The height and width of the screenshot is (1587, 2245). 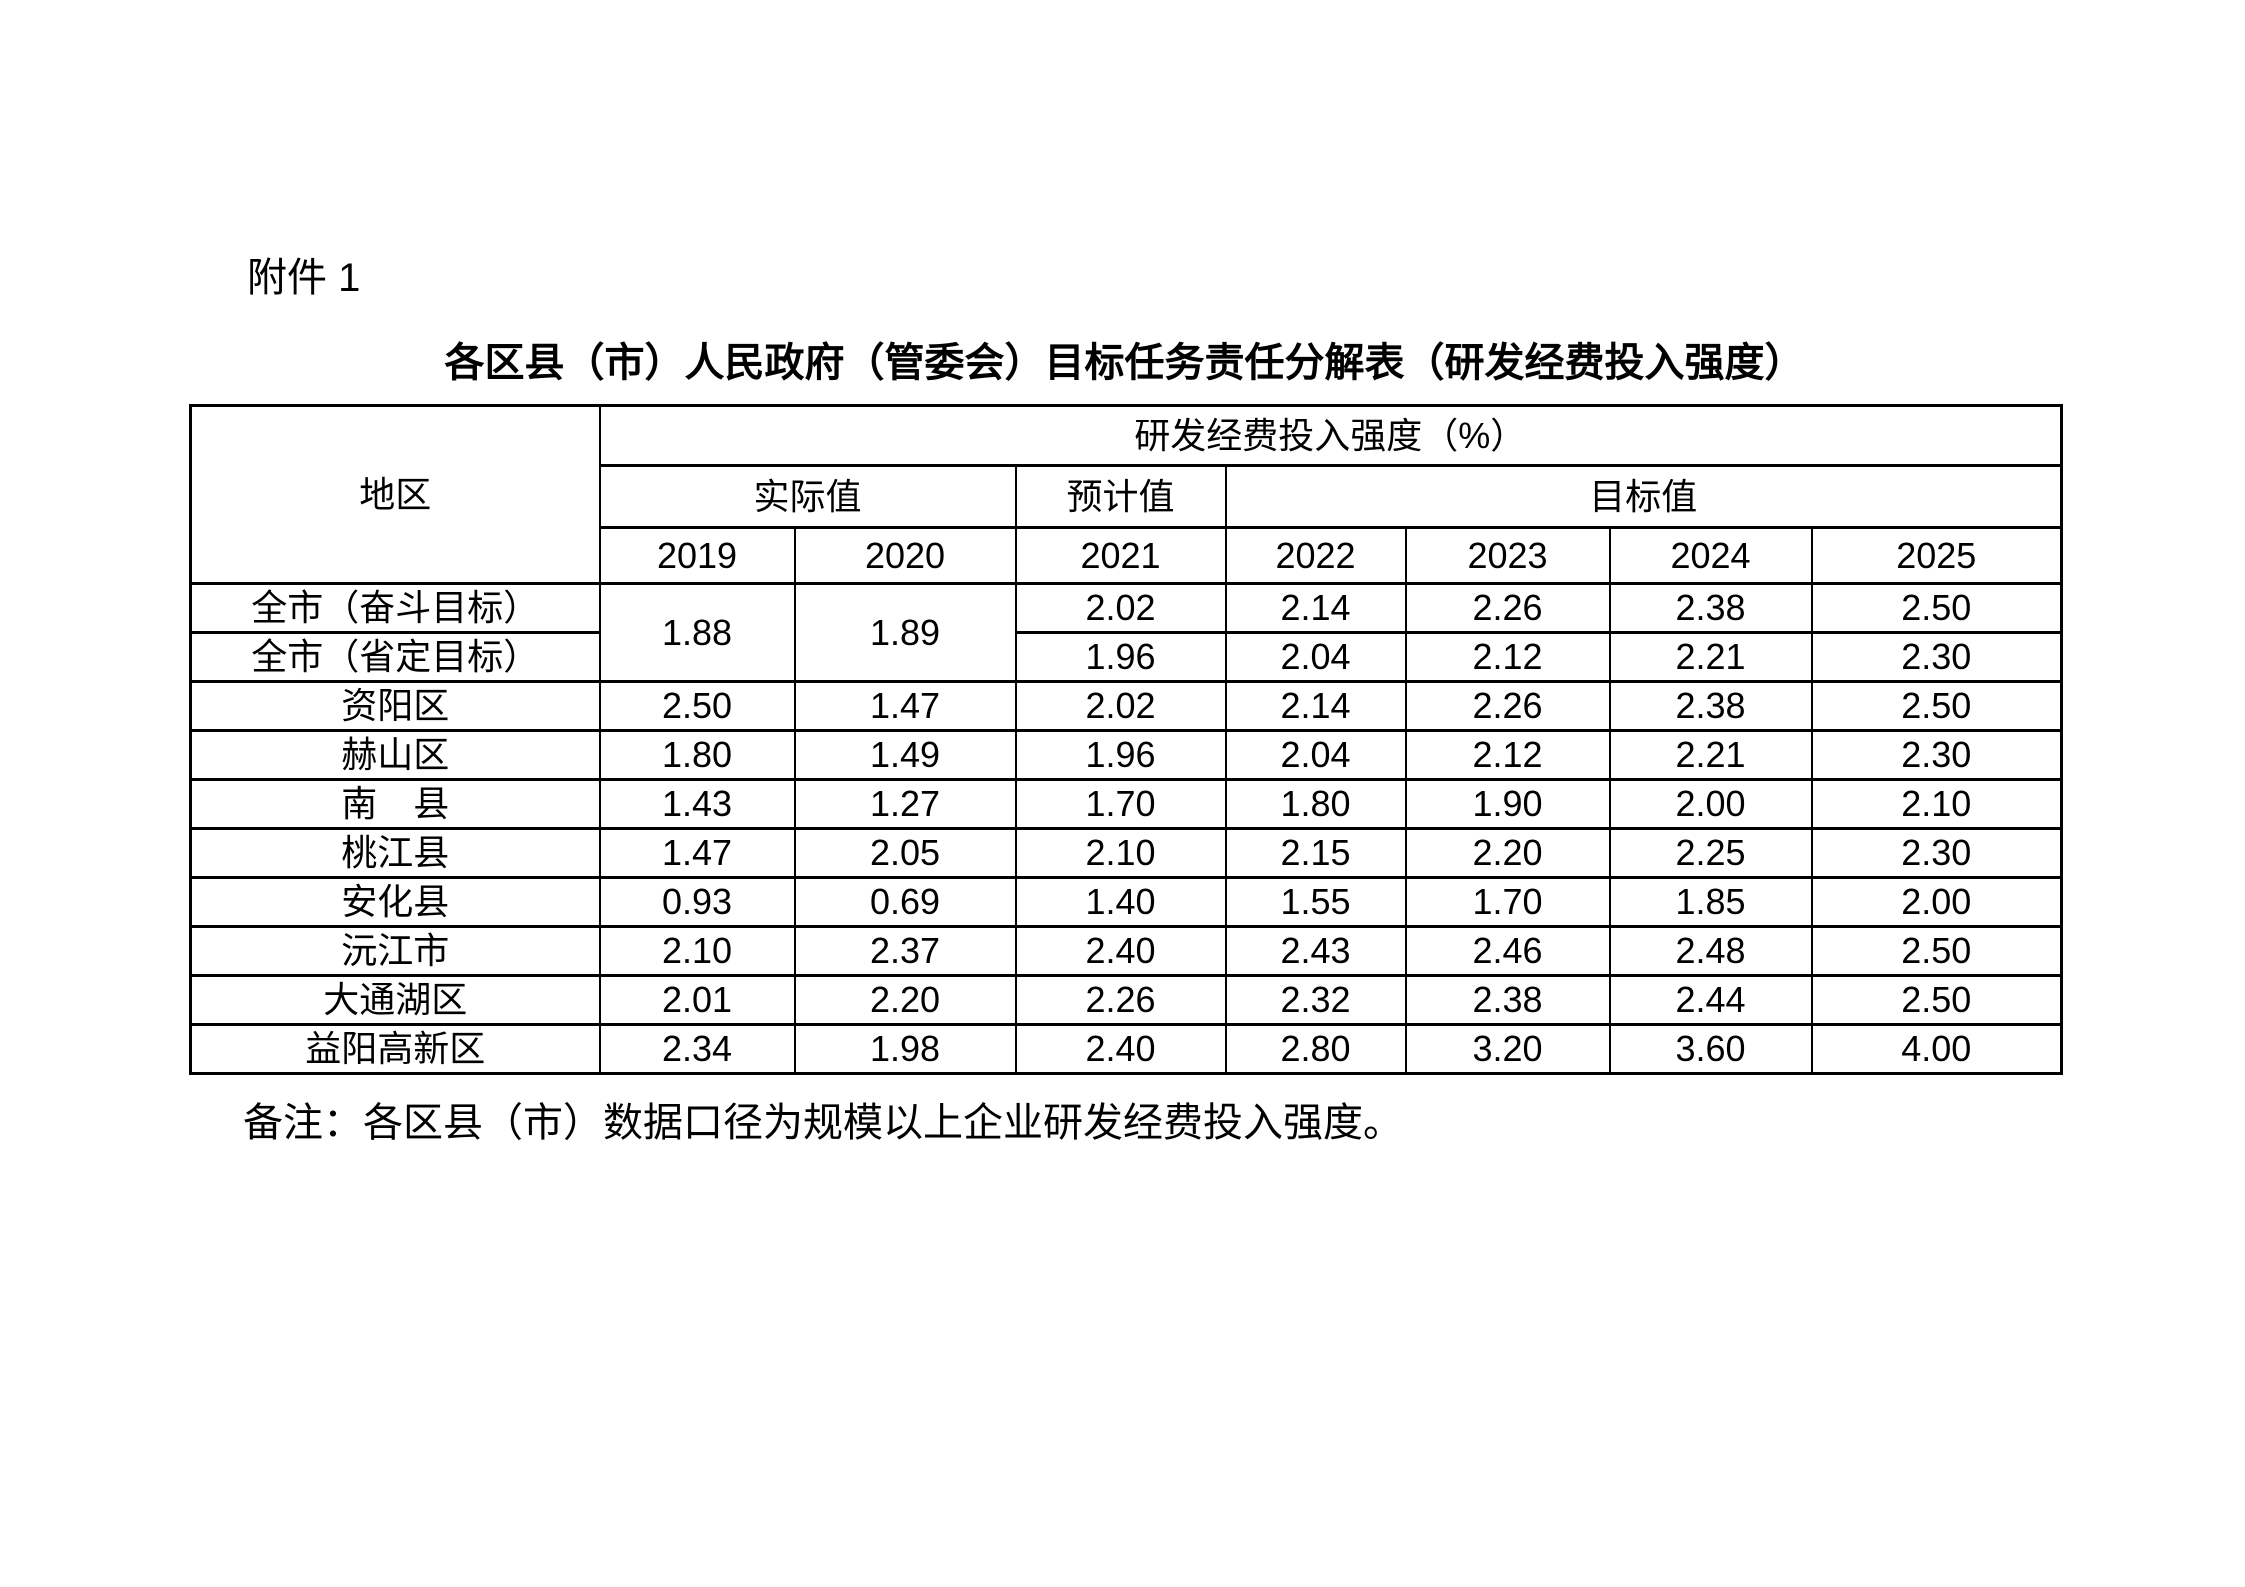 I want to click on region-cell: 南 县, so click(x=395, y=804).